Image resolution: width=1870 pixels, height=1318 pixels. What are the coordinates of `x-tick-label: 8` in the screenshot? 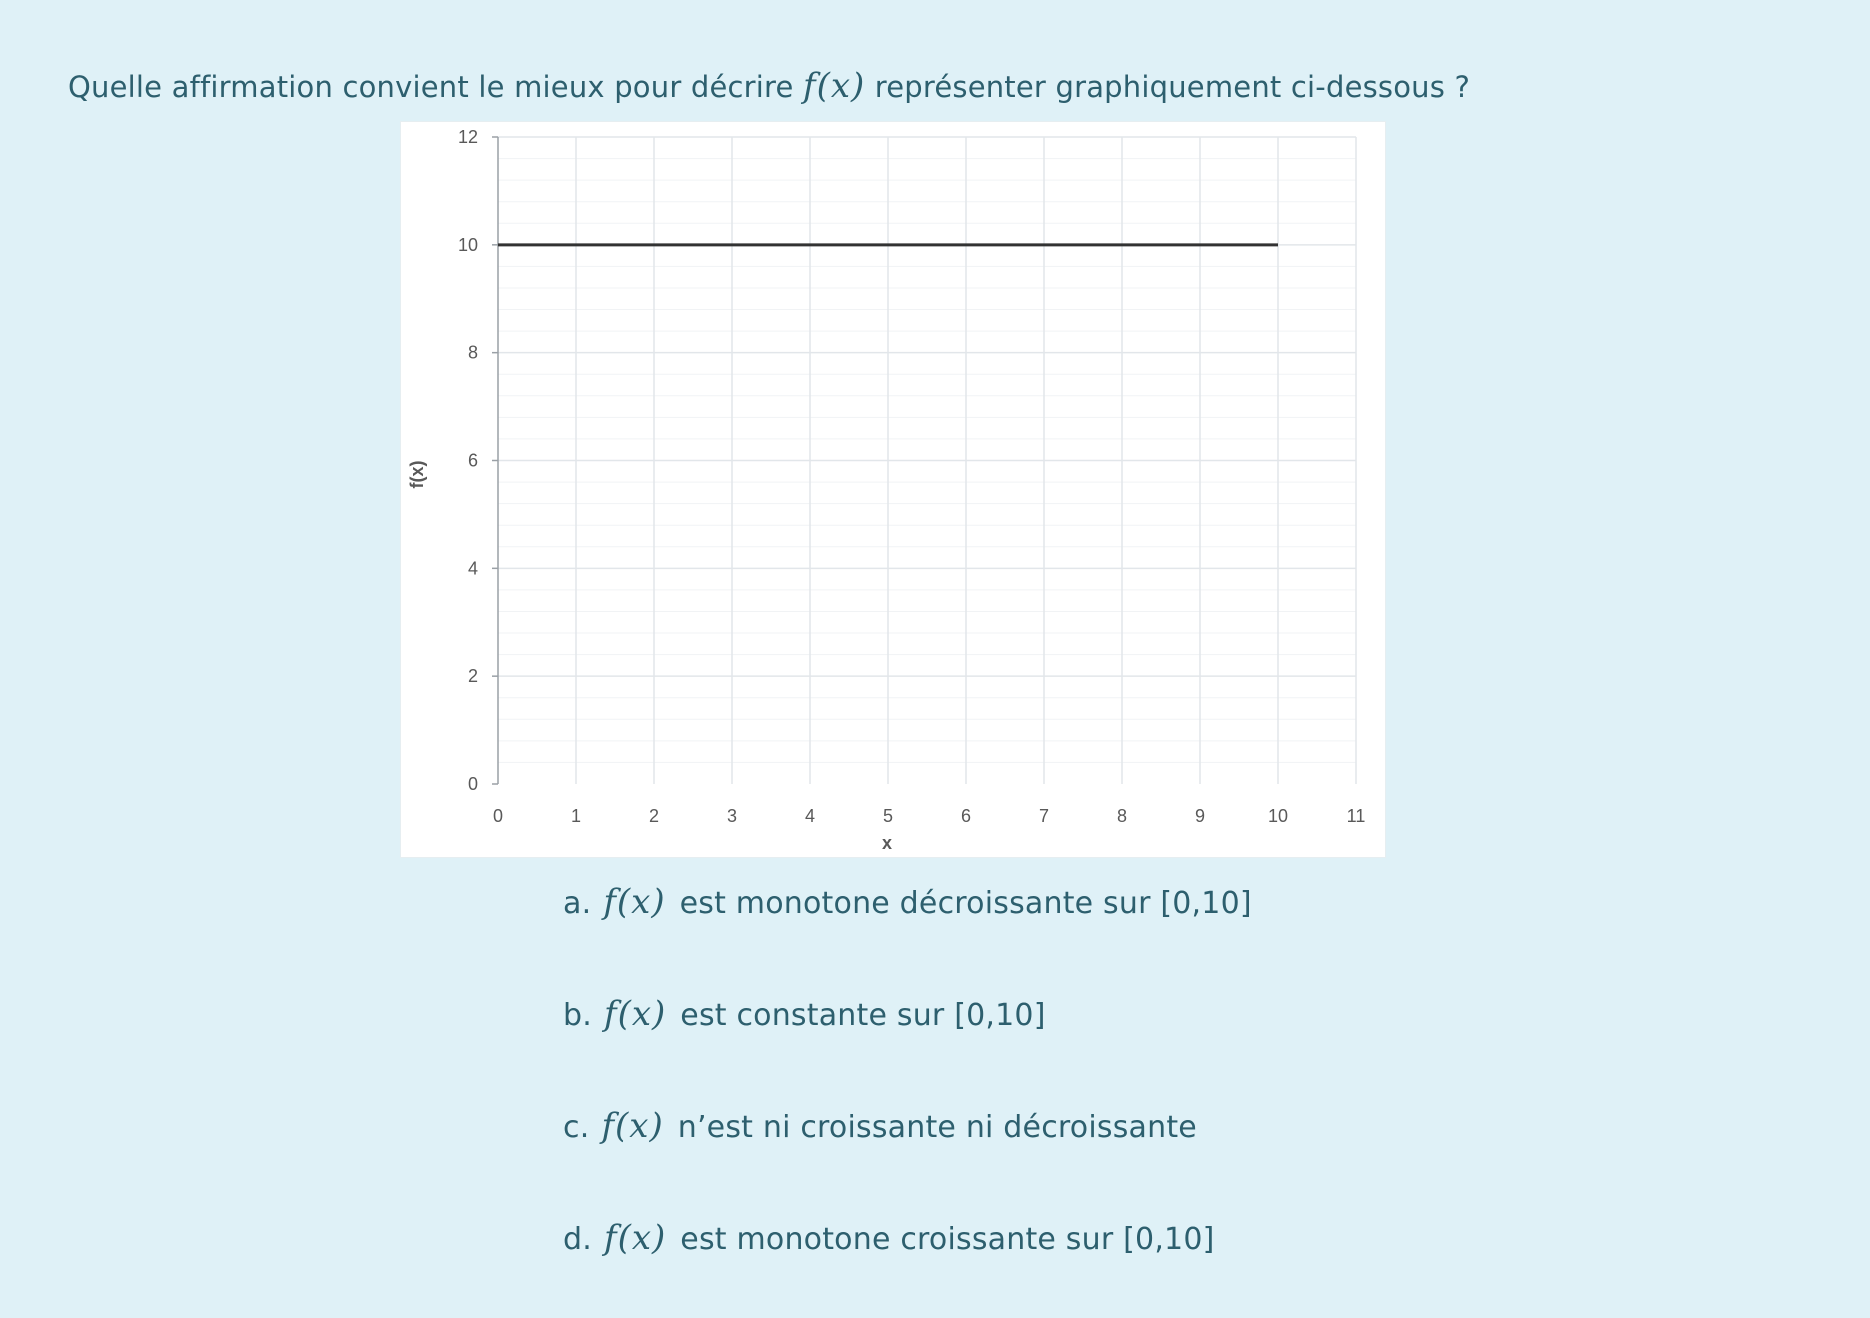 It's located at (1122, 816).